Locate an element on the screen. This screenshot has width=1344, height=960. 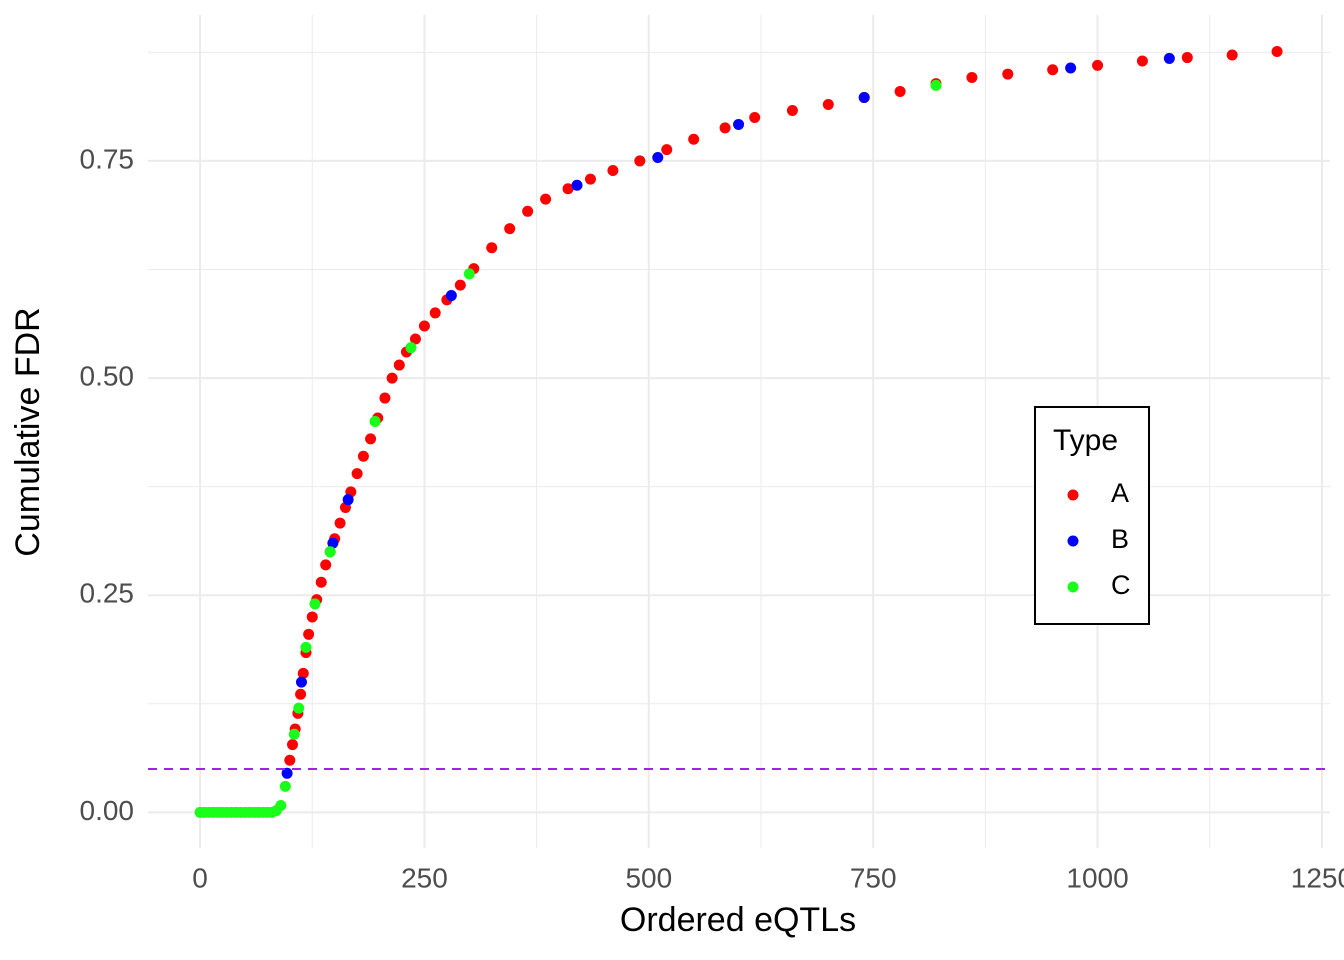
x-tick-label: 1000 is located at coordinates (1097, 877).